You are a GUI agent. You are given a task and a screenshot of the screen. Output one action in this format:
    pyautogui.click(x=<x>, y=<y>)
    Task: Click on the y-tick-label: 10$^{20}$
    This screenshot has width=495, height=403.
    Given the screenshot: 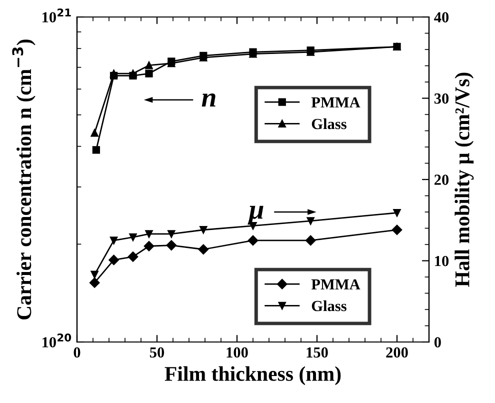 What is the action you would take?
    pyautogui.click(x=57, y=341)
    